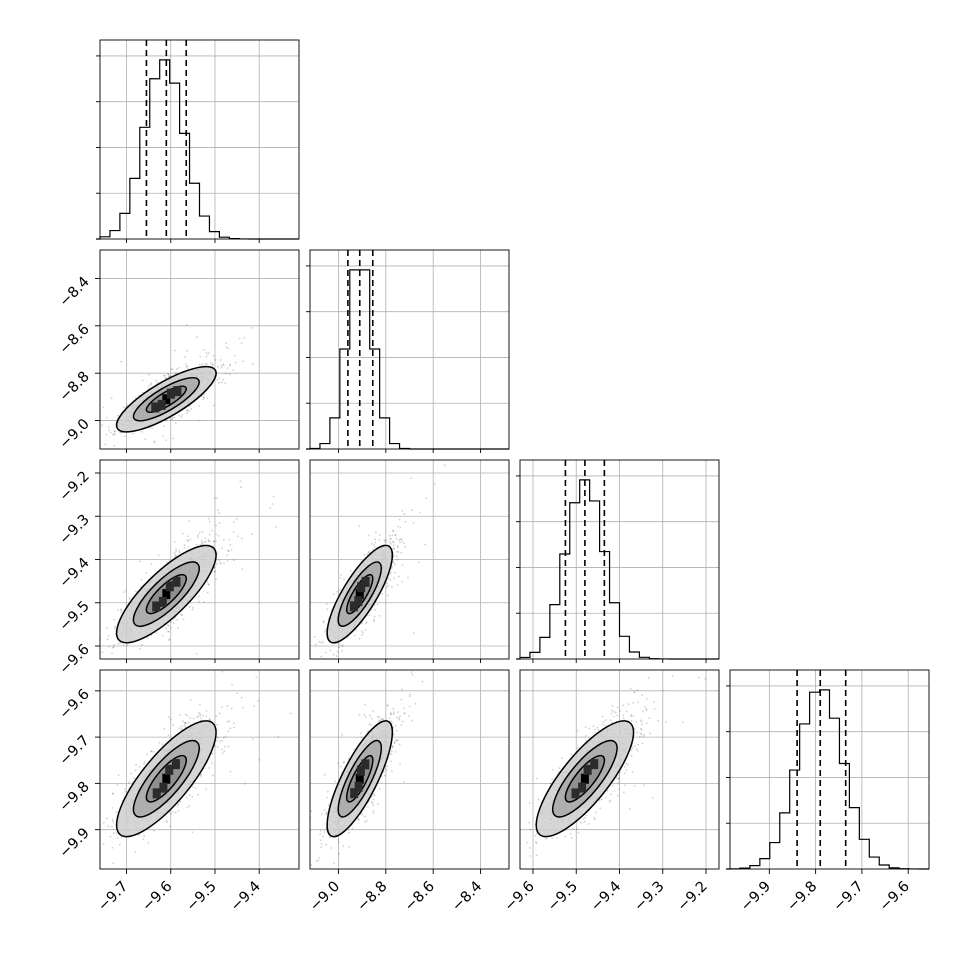 This screenshot has height=970, width=970. Describe the element at coordinates (191, 557) in the screenshot. I see `panel-content` at that location.